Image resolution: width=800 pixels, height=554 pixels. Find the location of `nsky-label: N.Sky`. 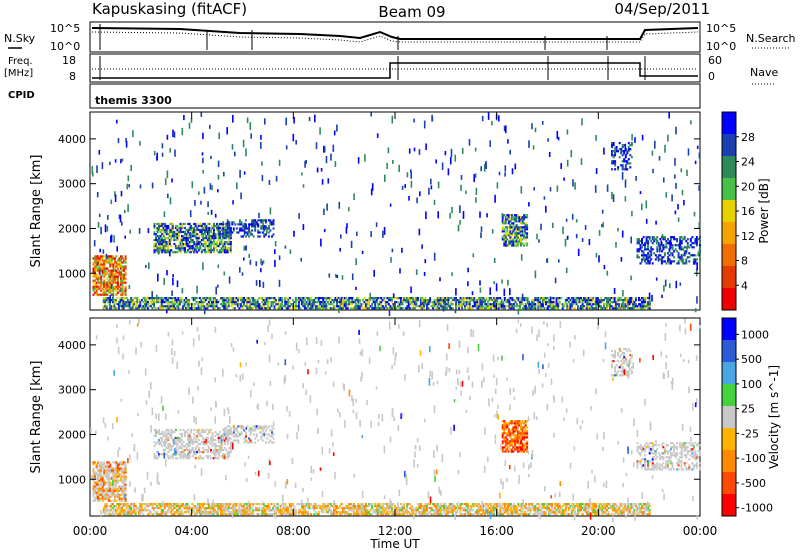

nsky-label: N.Sky is located at coordinates (20, 38).